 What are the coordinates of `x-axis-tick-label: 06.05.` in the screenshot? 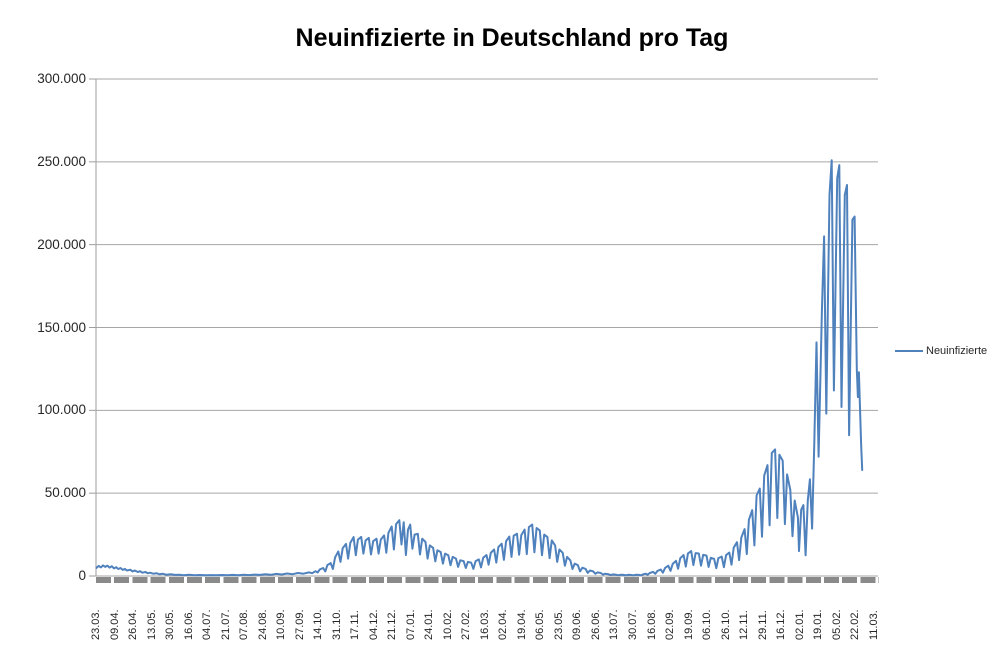 It's located at (540, 624).